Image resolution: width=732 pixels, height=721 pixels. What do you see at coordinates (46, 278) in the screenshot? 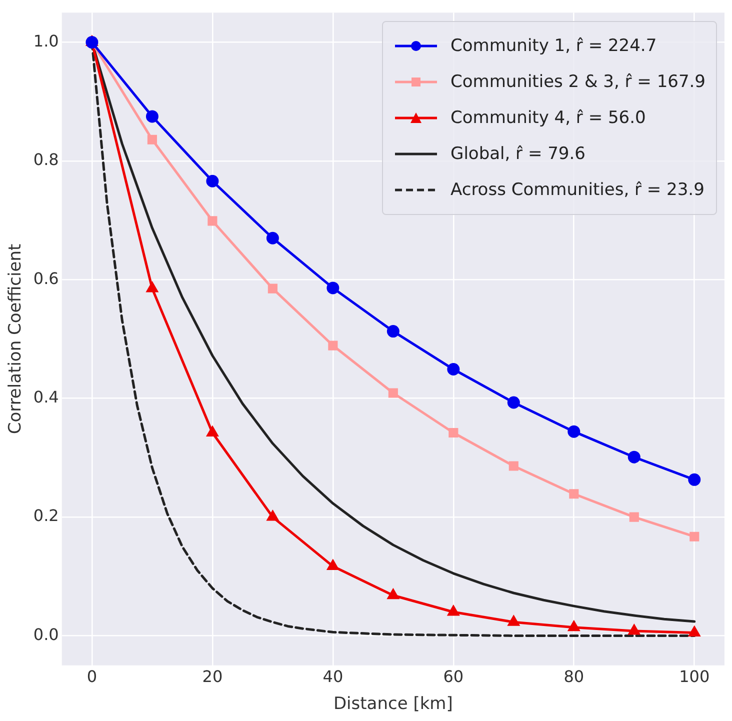
I see `y-tick-label: 0.6` at bounding box center [46, 278].